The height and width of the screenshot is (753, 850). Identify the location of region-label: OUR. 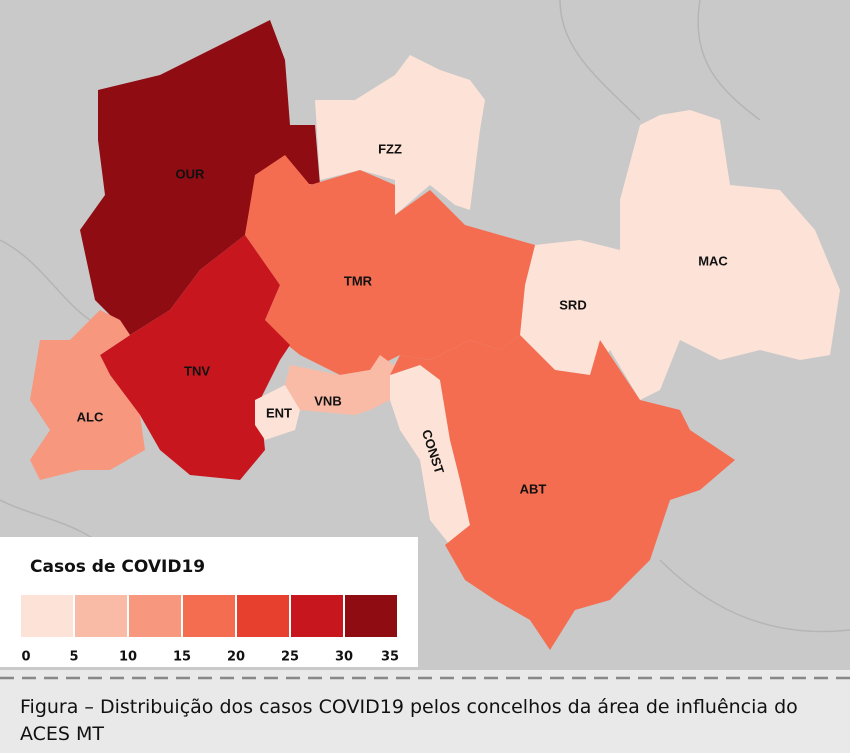
(191, 173).